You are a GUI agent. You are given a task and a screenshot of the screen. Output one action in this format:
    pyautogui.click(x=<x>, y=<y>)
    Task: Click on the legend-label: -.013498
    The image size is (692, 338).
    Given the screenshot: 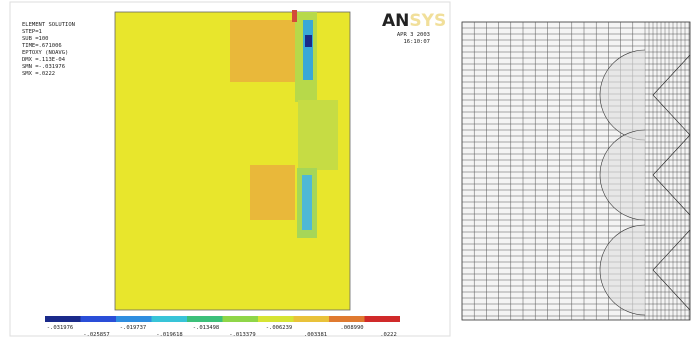 What is the action you would take?
    pyautogui.click(x=206, y=328)
    